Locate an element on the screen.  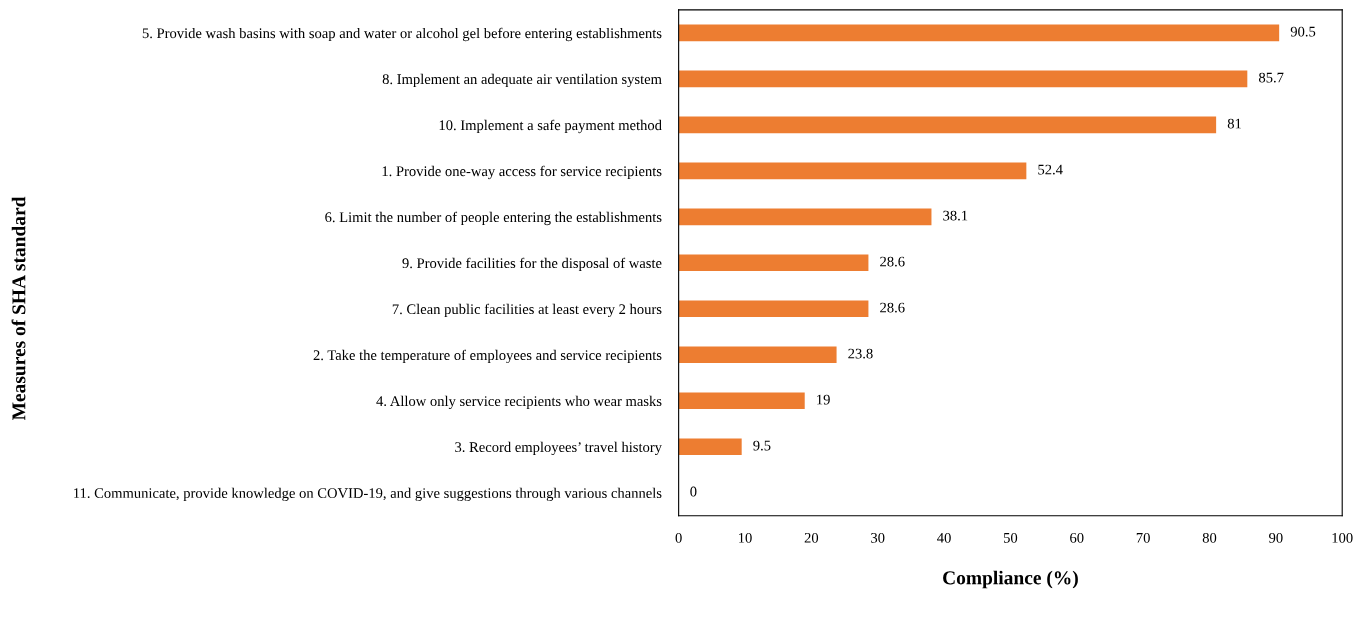
data-label: 19 is located at coordinates (823, 399).